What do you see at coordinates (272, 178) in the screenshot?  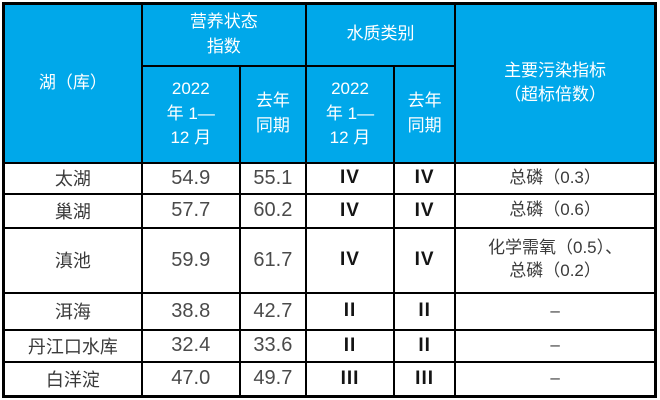 I see `cell-nutrition-prev: 55.1` at bounding box center [272, 178].